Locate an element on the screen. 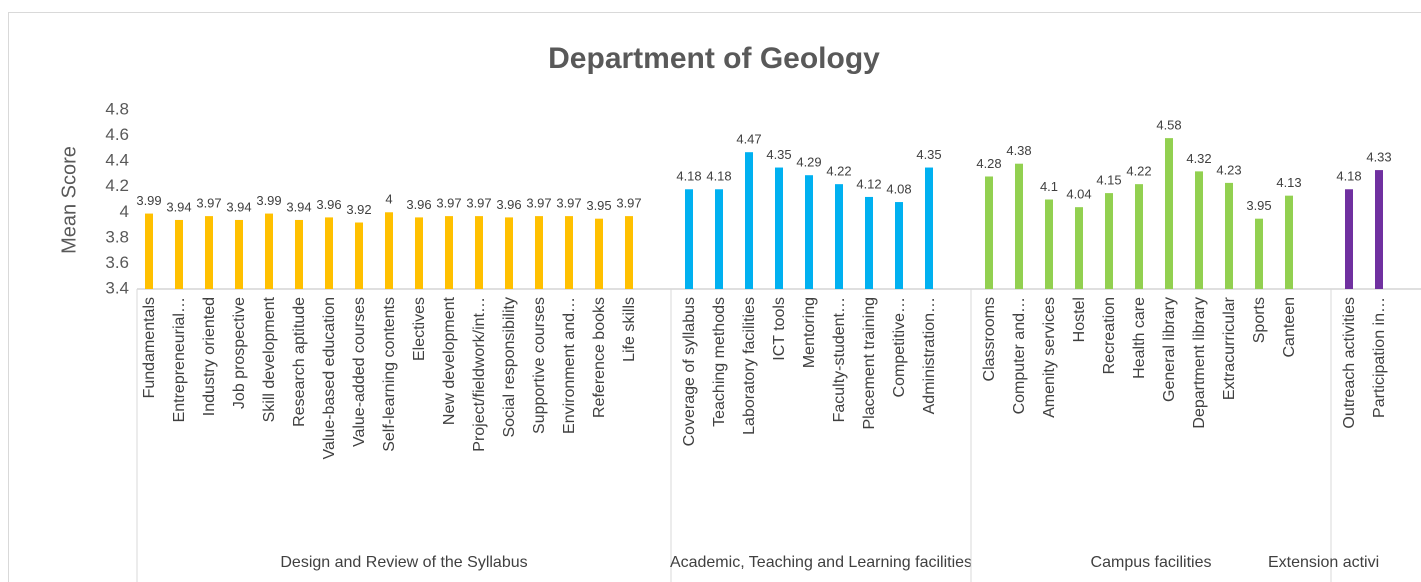 The image size is (1421, 582). y-tick-label: 3.4 is located at coordinates (117, 287).